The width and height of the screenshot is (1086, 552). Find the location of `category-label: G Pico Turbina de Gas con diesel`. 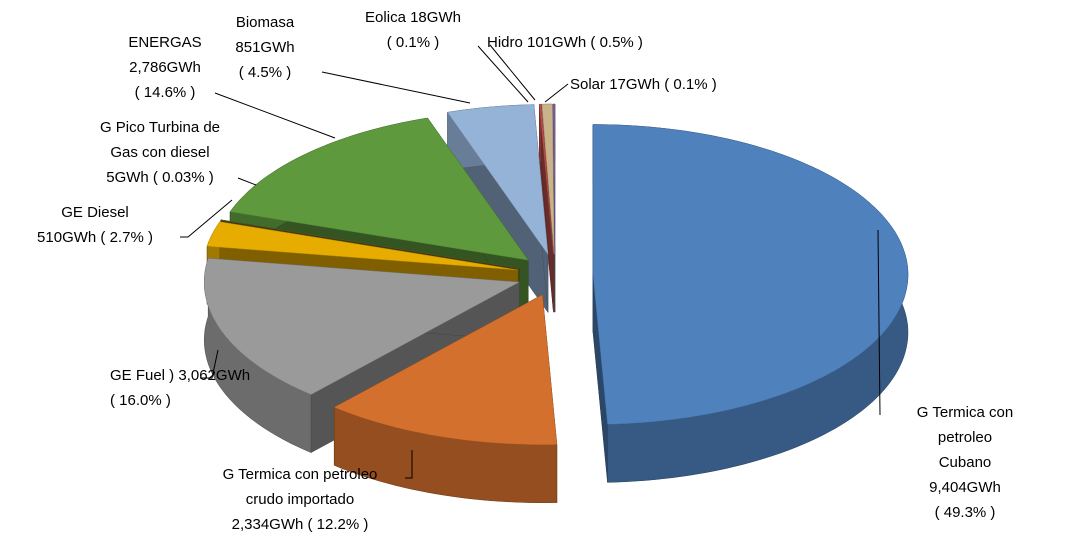

category-label: G Pico Turbina de Gas con diesel is located at coordinates (160, 140).